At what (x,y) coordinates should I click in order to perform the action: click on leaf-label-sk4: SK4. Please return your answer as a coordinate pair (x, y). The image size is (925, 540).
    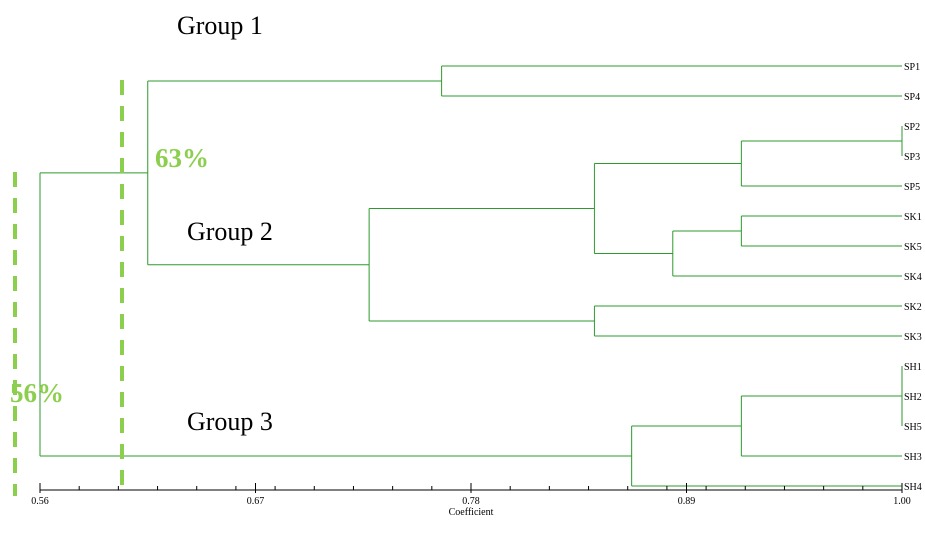
    Looking at the image, I should click on (913, 277).